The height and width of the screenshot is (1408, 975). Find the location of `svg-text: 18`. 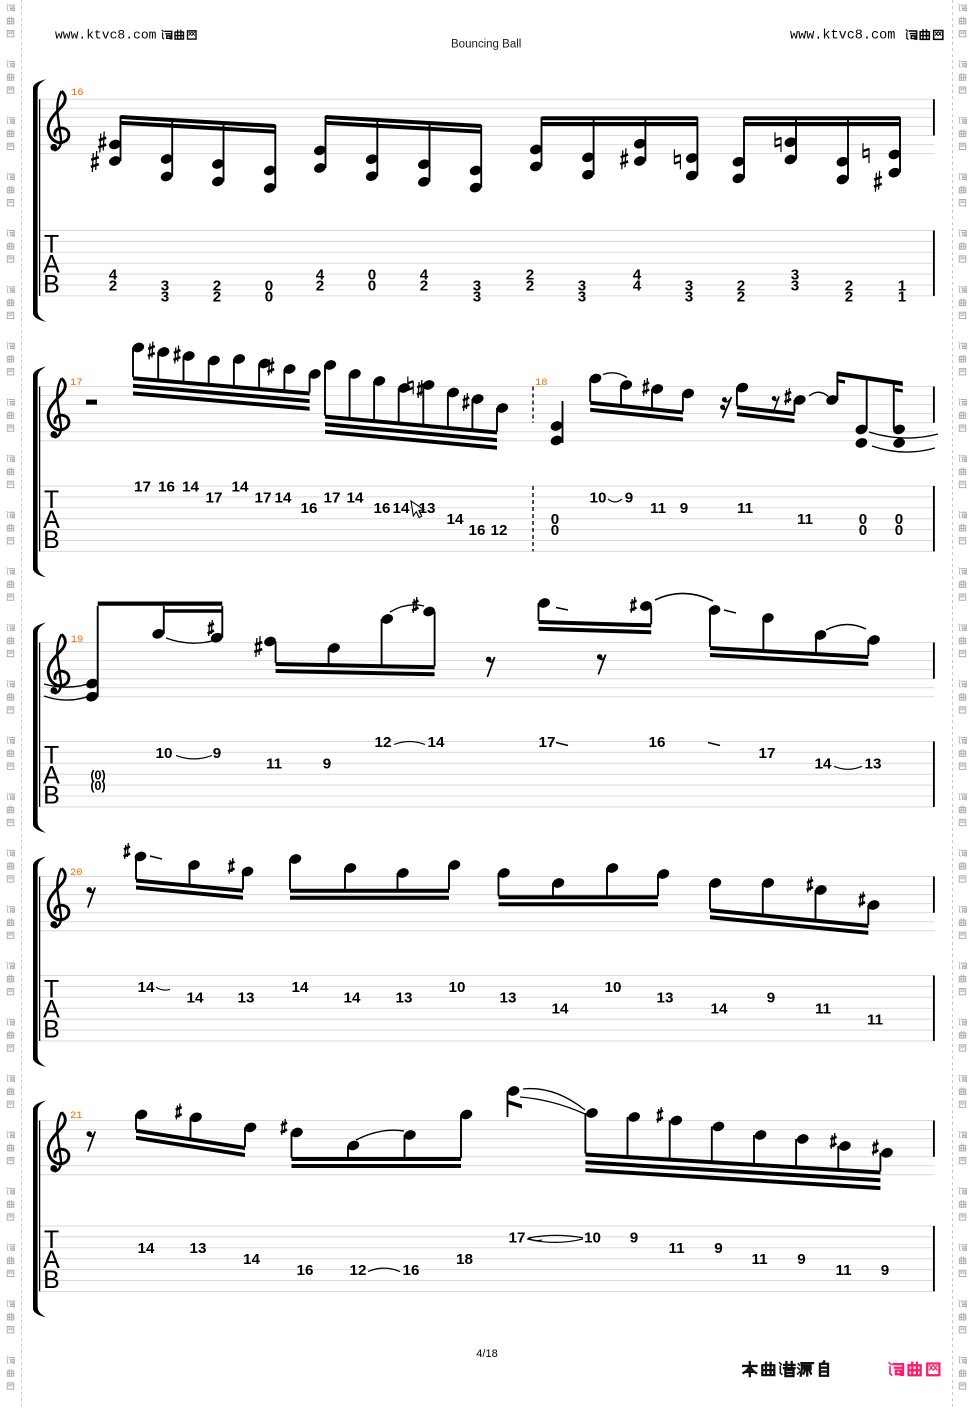

svg-text: 18 is located at coordinates (464, 1259).